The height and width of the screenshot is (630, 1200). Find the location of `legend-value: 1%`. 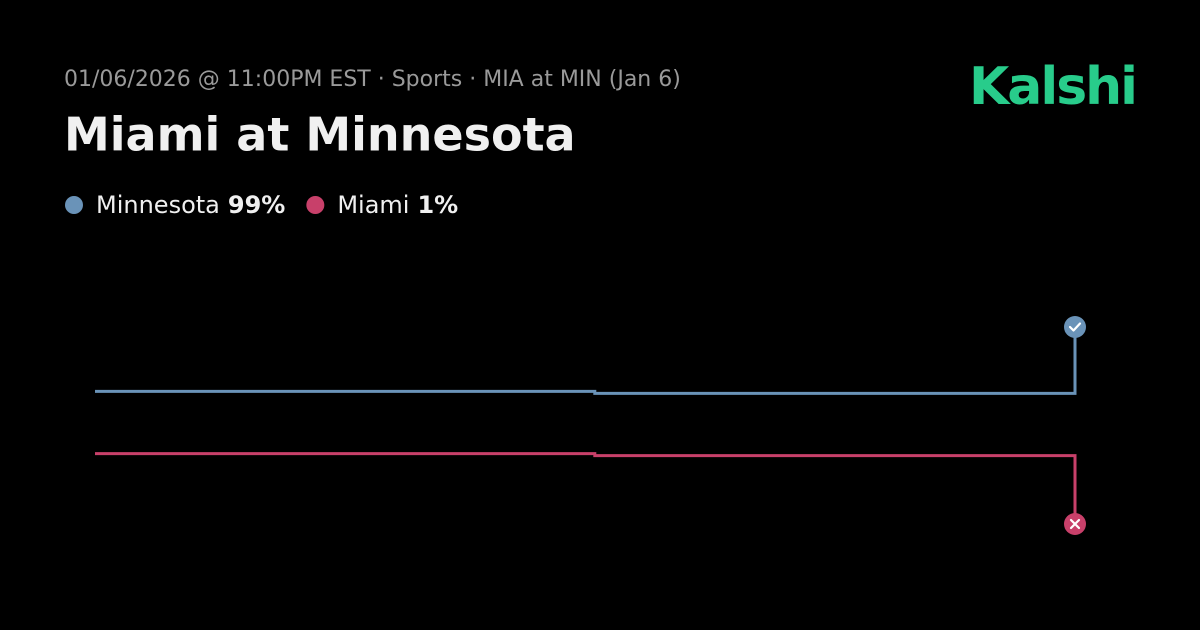

legend-value: 1% is located at coordinates (437, 205).